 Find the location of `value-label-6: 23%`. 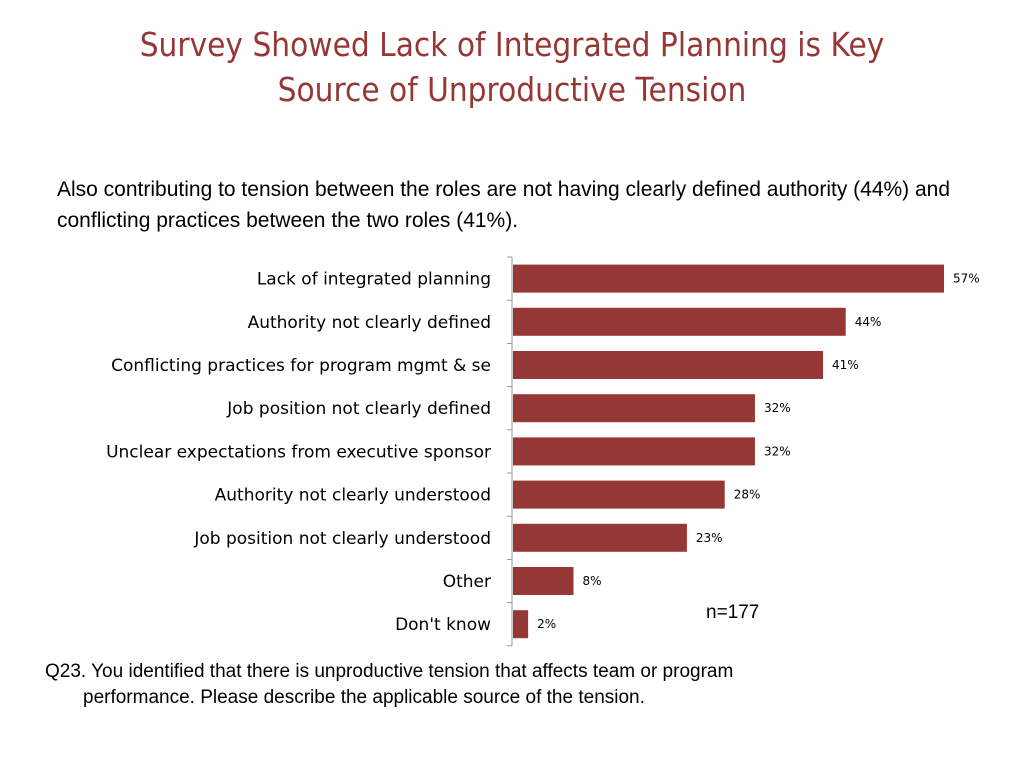

value-label-6: 23% is located at coordinates (709, 538).